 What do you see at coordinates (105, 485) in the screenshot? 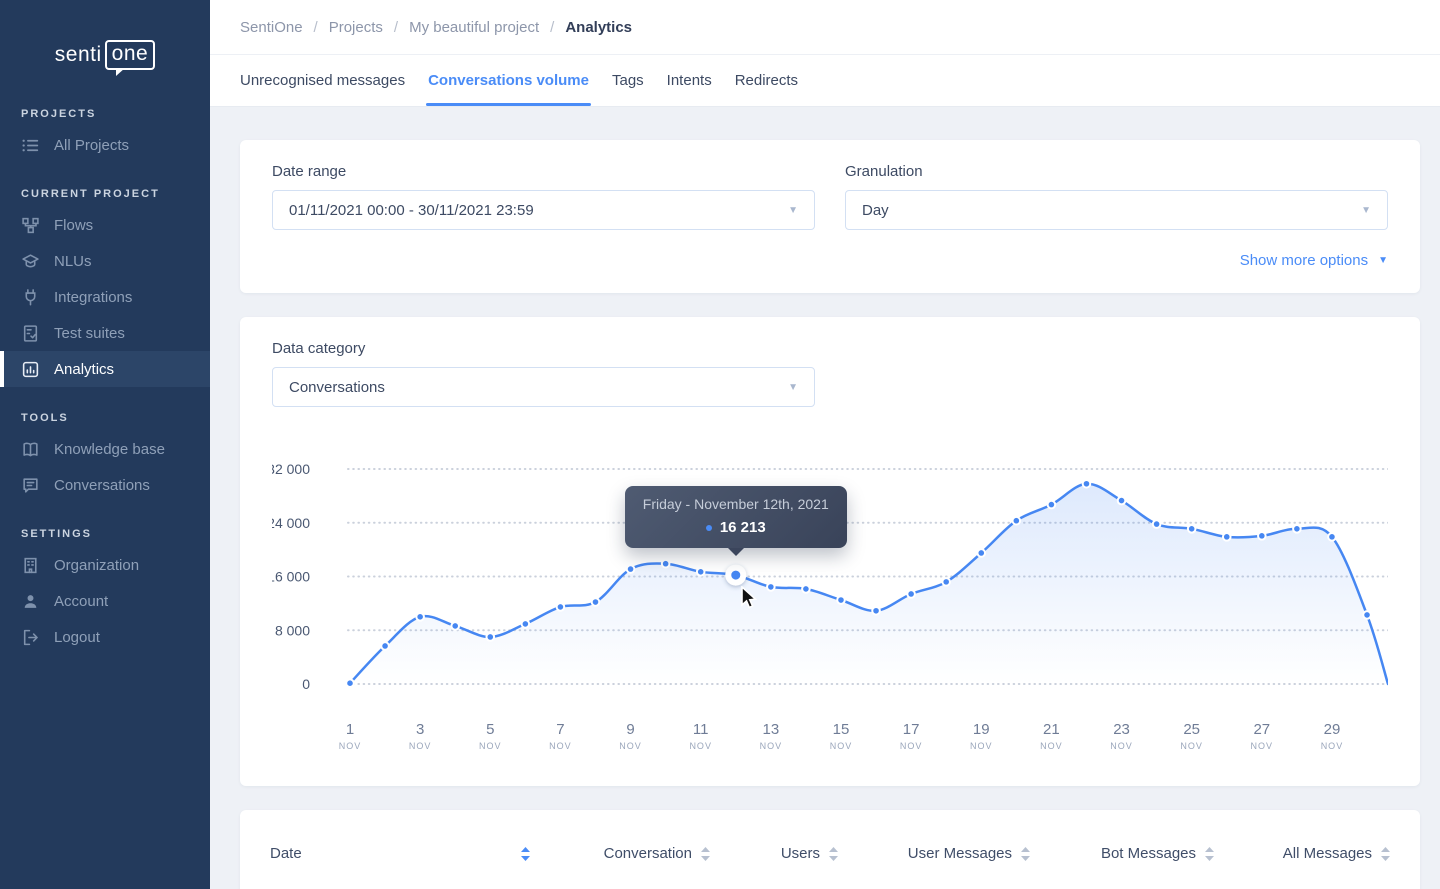
I see `sidebar-item-conversations: Conversations` at bounding box center [105, 485].